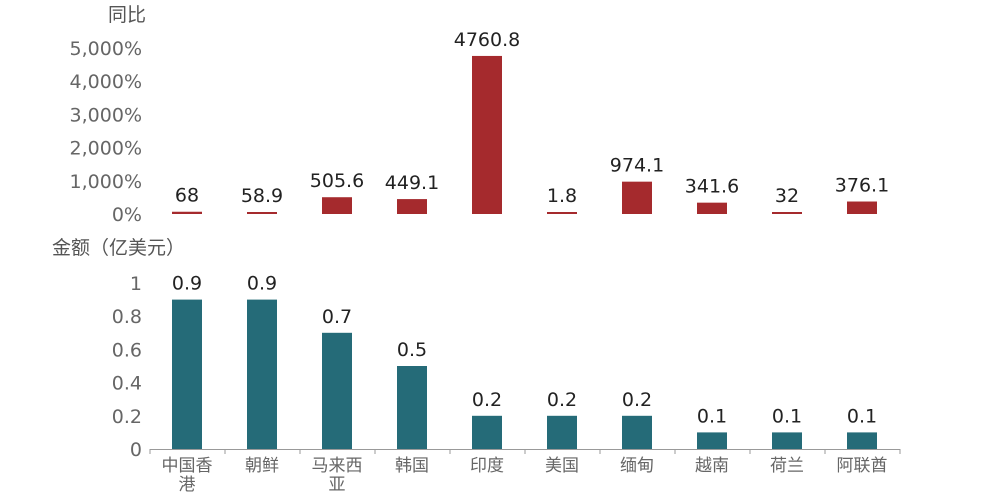  What do you see at coordinates (106, 149) in the screenshot?
I see `yoy-y-tick-label: 2,000%` at bounding box center [106, 149].